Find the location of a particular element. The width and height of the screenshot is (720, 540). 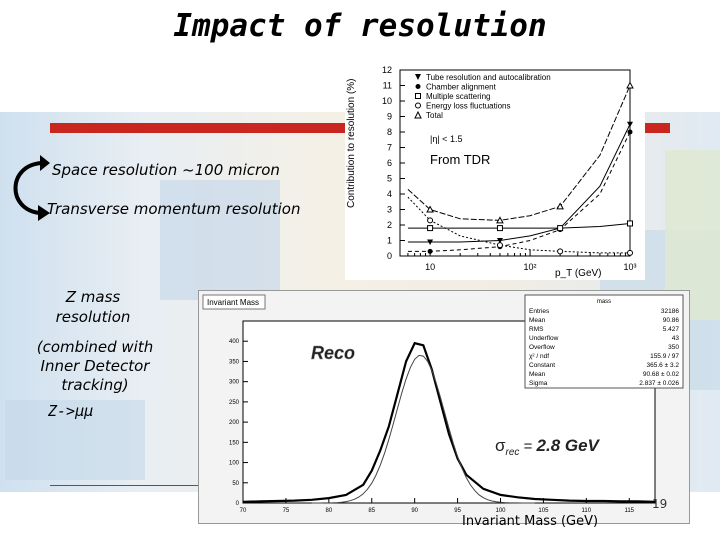

mass-y-tick-label: 300 is located at coordinates (234, 383).